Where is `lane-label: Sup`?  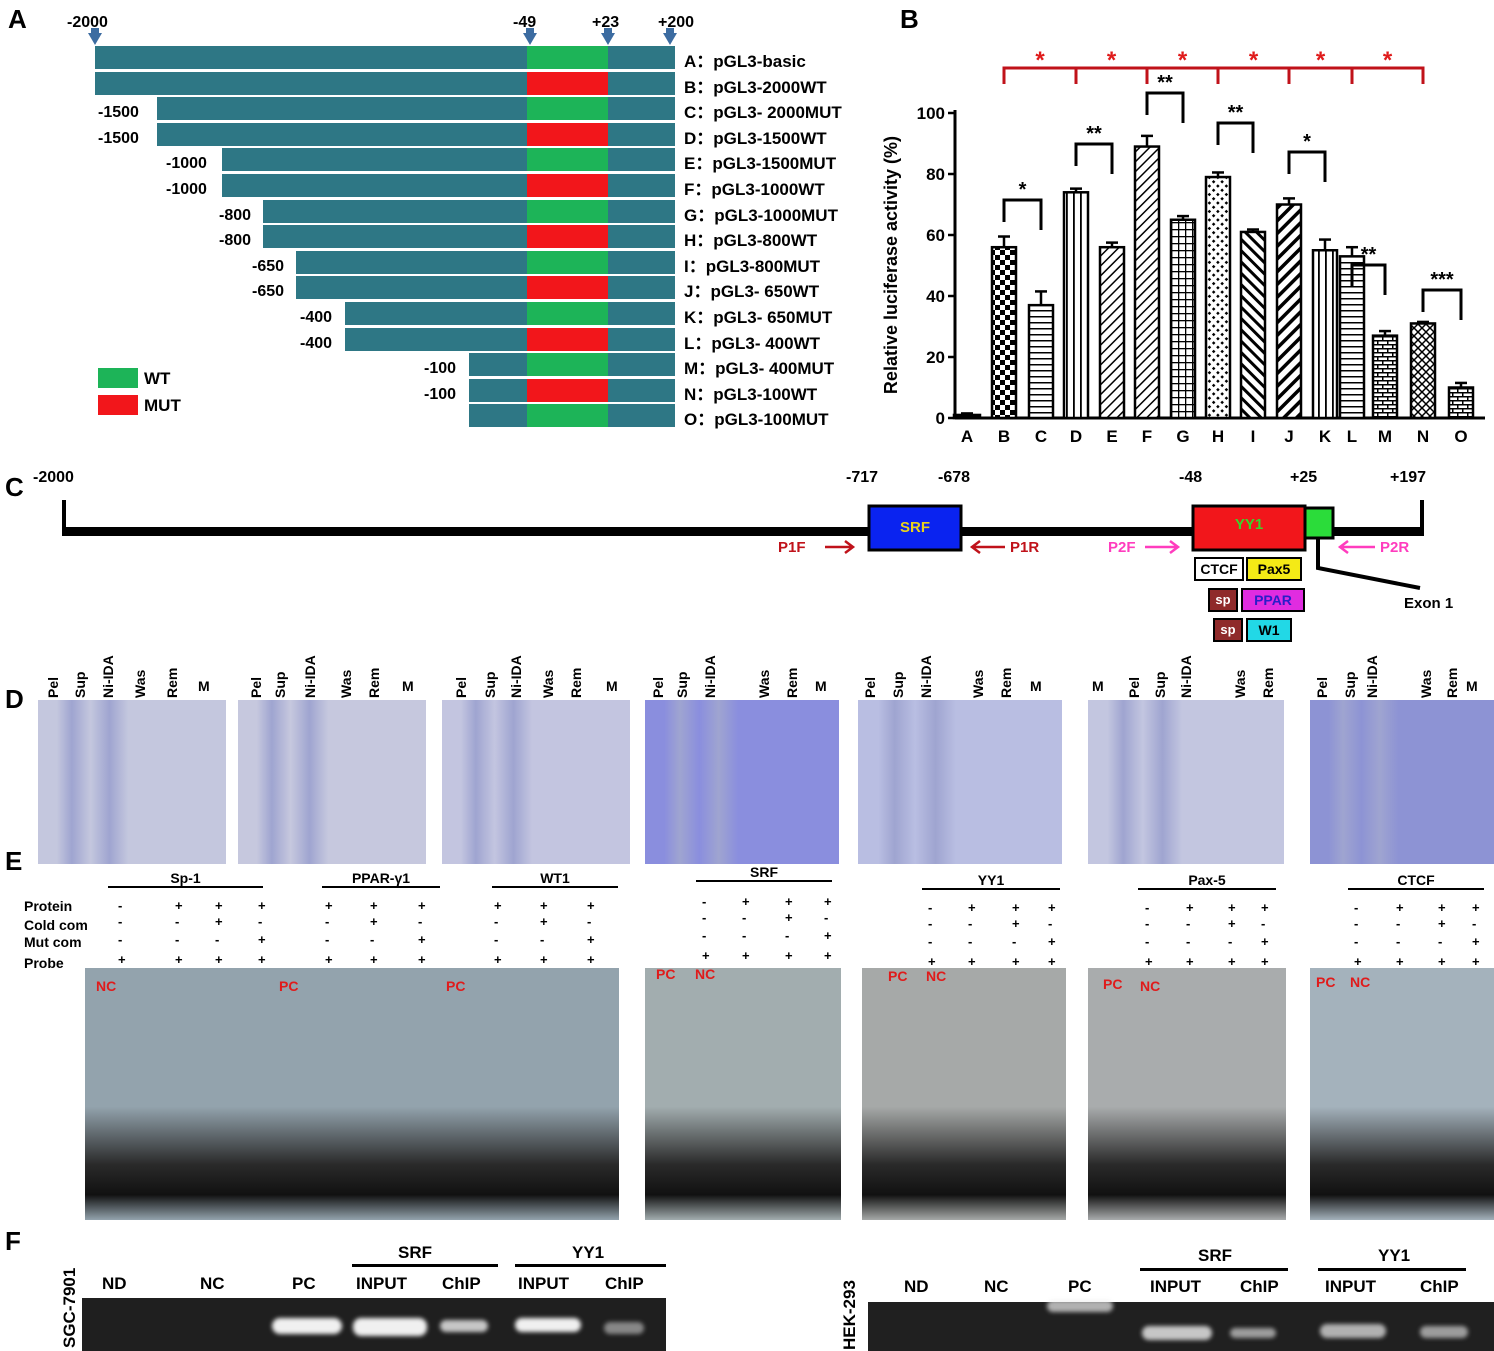 lane-label: Sup is located at coordinates (898, 684).